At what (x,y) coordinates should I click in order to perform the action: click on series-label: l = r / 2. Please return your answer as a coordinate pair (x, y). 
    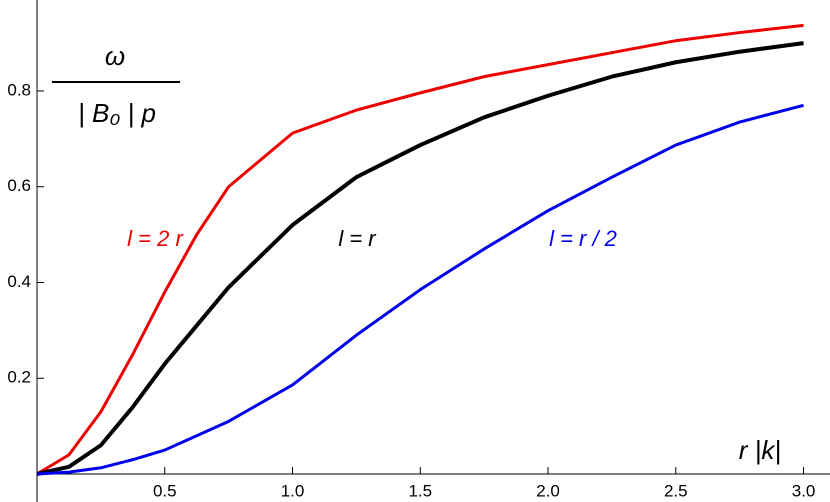
    Looking at the image, I should click on (583, 238).